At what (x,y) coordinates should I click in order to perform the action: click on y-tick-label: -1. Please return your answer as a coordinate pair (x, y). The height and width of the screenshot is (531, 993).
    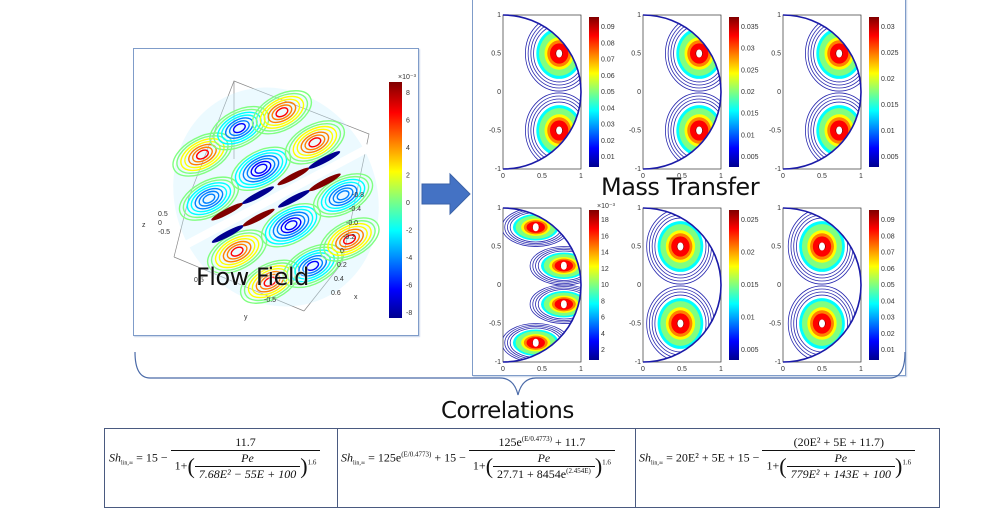
    Looking at the image, I should click on (498, 362).